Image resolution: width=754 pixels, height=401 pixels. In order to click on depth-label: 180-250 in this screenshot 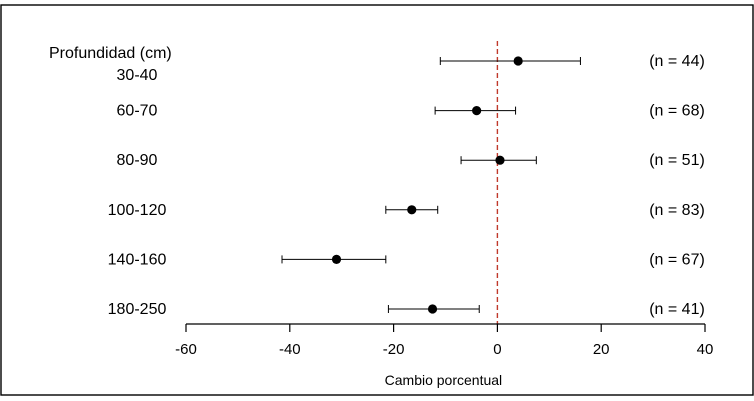, I will do `click(137, 309)`.